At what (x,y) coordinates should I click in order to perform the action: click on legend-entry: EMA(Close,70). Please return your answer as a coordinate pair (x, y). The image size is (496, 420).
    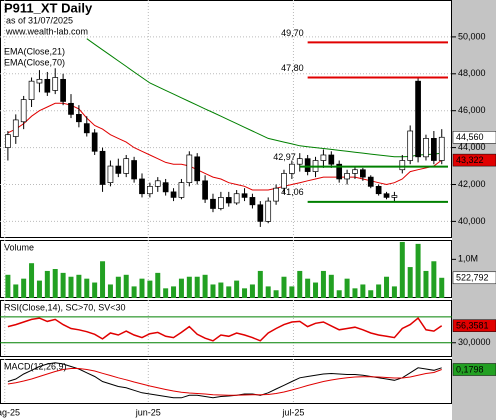
    Looking at the image, I should click on (34, 62).